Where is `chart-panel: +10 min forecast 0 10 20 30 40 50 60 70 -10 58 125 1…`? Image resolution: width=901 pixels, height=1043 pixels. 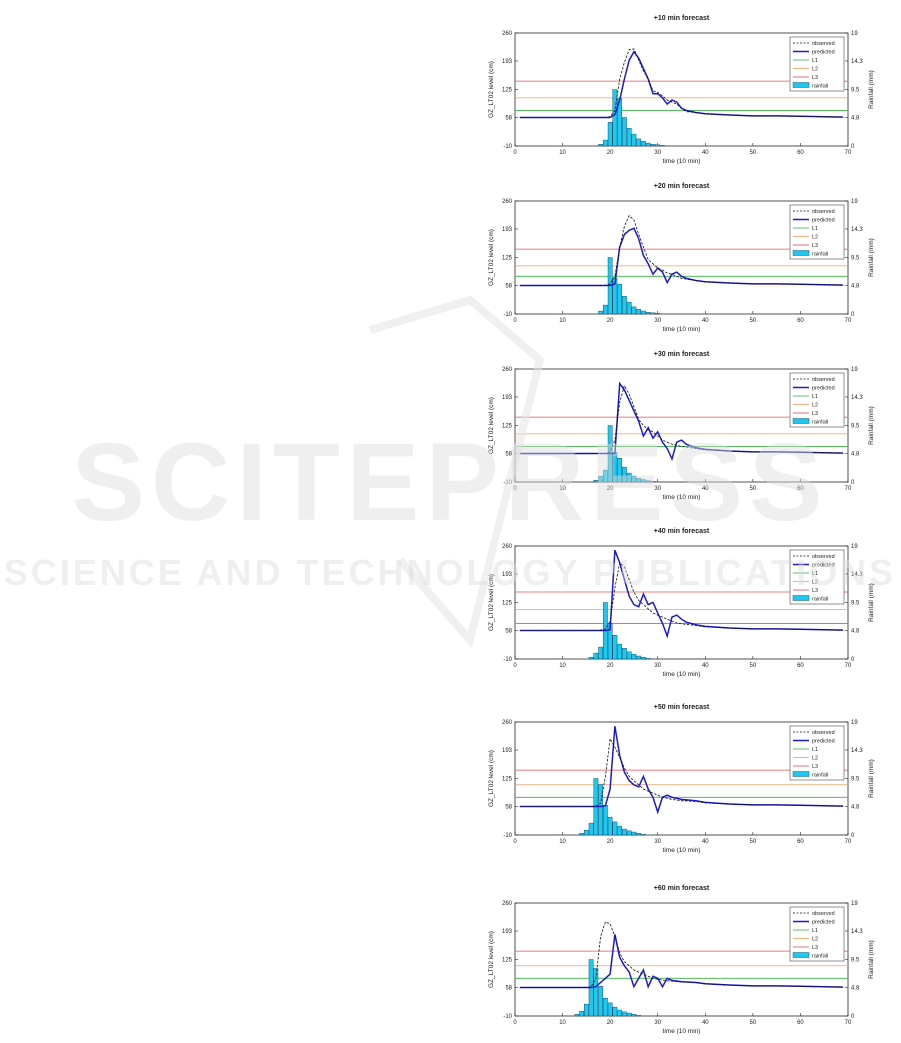 chart-panel: +10 min forecast 0 10 20 30 40 50 60 70 -10 58 125 1… is located at coordinates (681, 90).